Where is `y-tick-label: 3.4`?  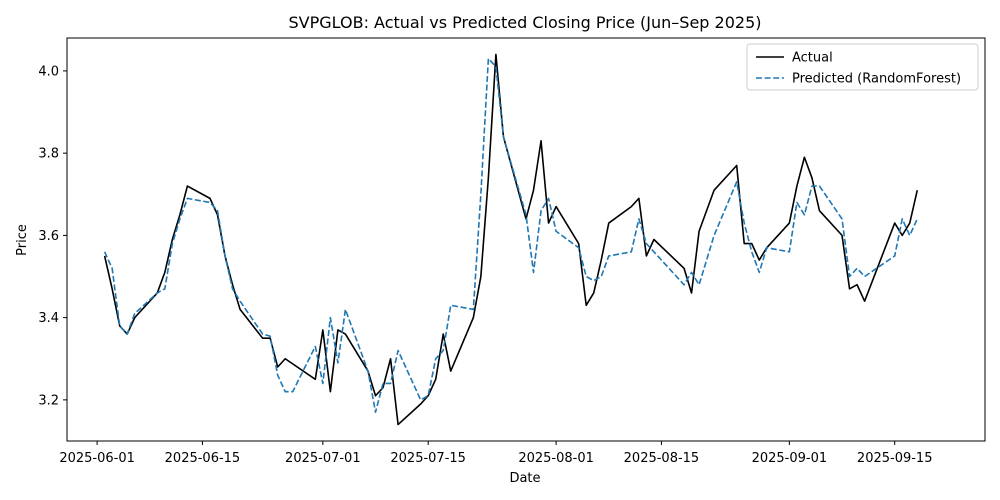 y-tick-label: 3.4 is located at coordinates (48, 318).